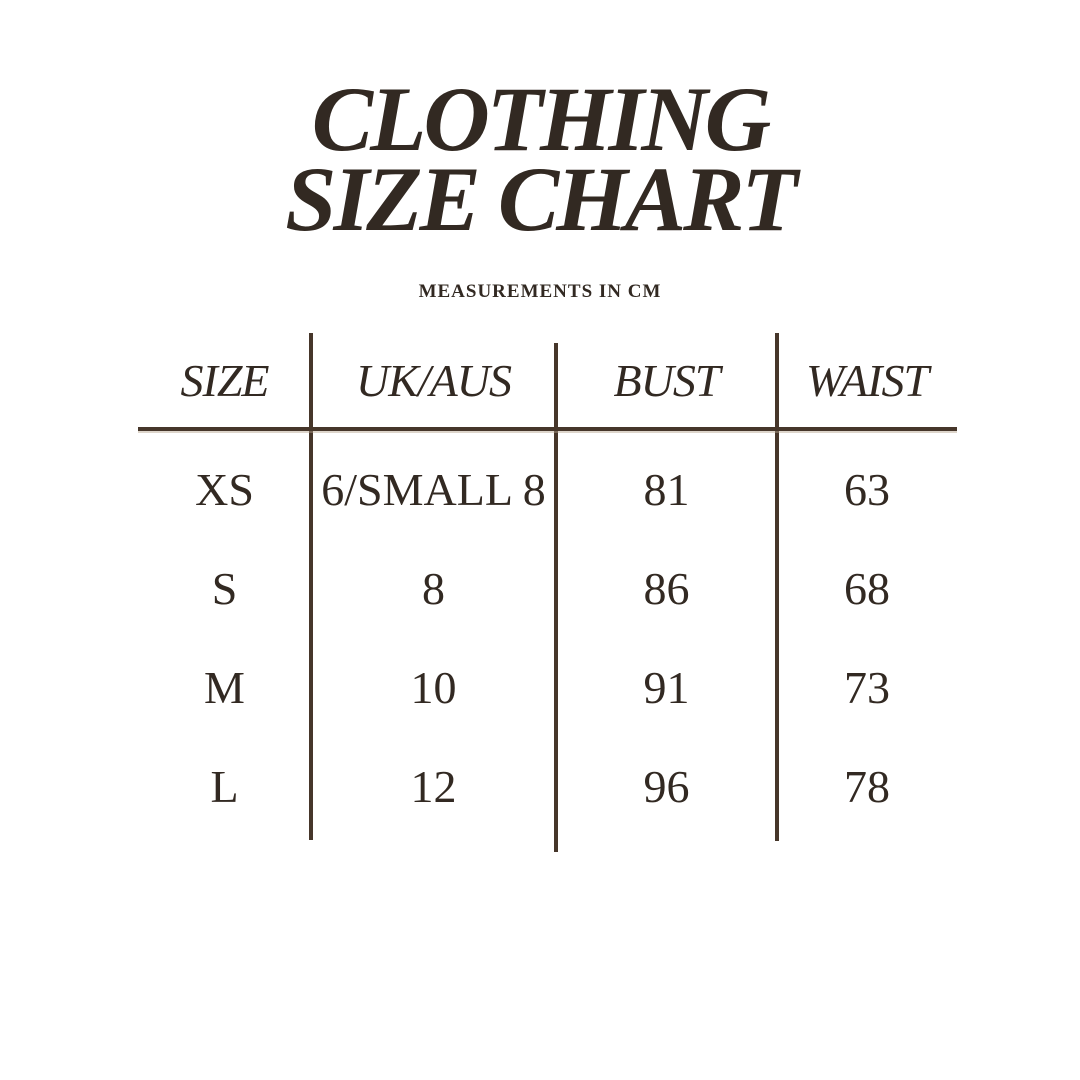 This screenshot has height=1080, width=1080. What do you see at coordinates (225, 380) in the screenshot?
I see `column-header-size: SIZE` at bounding box center [225, 380].